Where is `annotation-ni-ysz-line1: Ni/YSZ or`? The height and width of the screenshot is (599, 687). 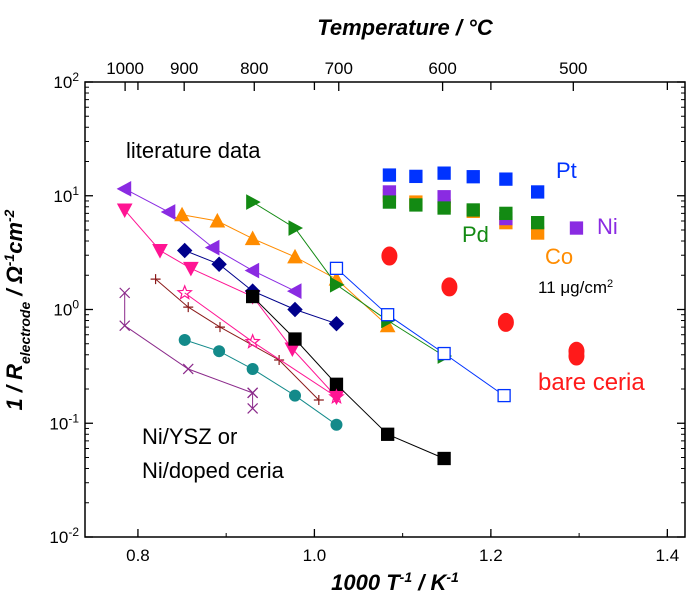
annotation-ni-ysz-line1: Ni/YSZ or is located at coordinates (189, 436).